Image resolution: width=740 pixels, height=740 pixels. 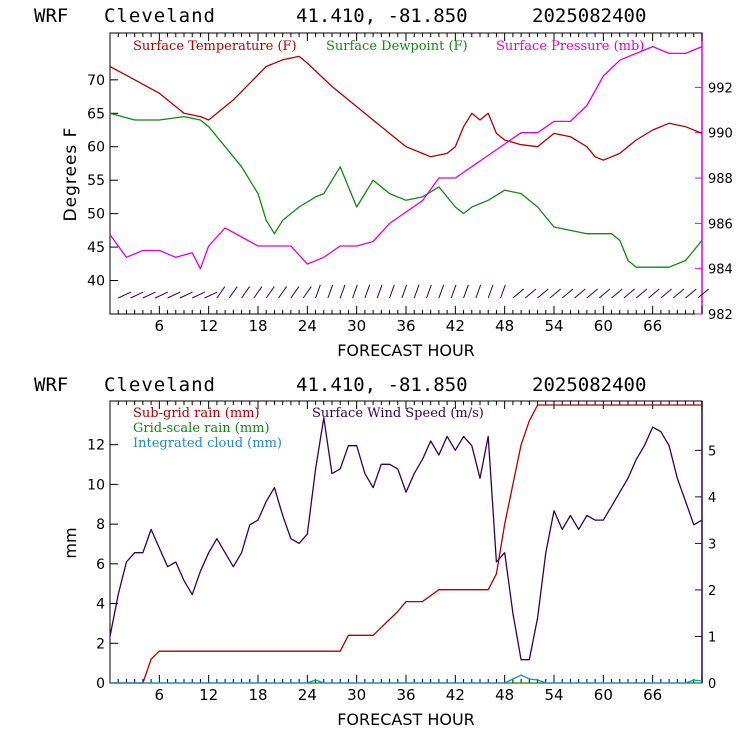 What do you see at coordinates (160, 16) in the screenshot?
I see `top-header-station: Cleveland` at bounding box center [160, 16].